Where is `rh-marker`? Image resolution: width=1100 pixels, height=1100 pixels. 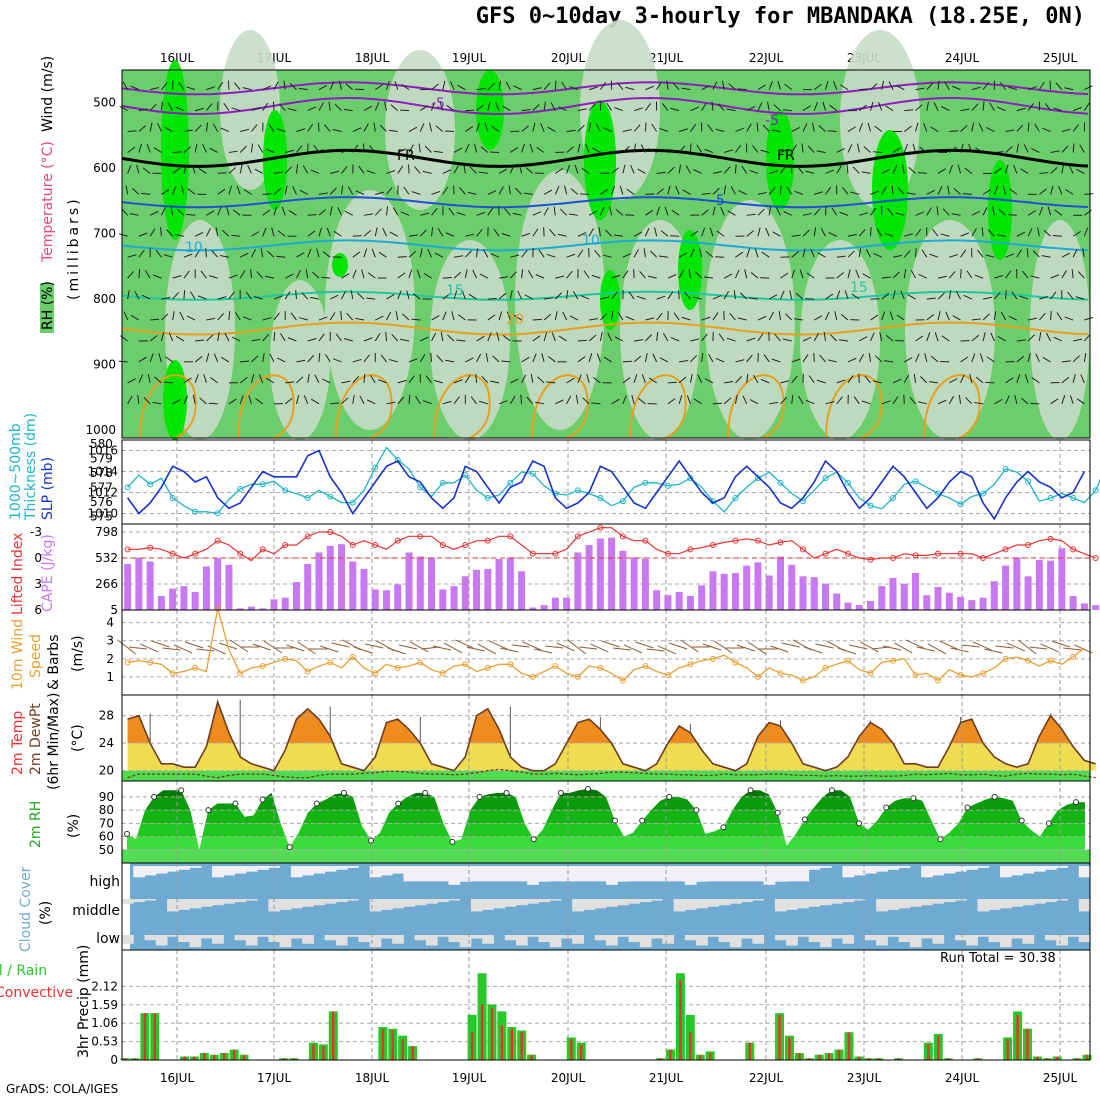
rh-marker is located at coordinates (940, 839).